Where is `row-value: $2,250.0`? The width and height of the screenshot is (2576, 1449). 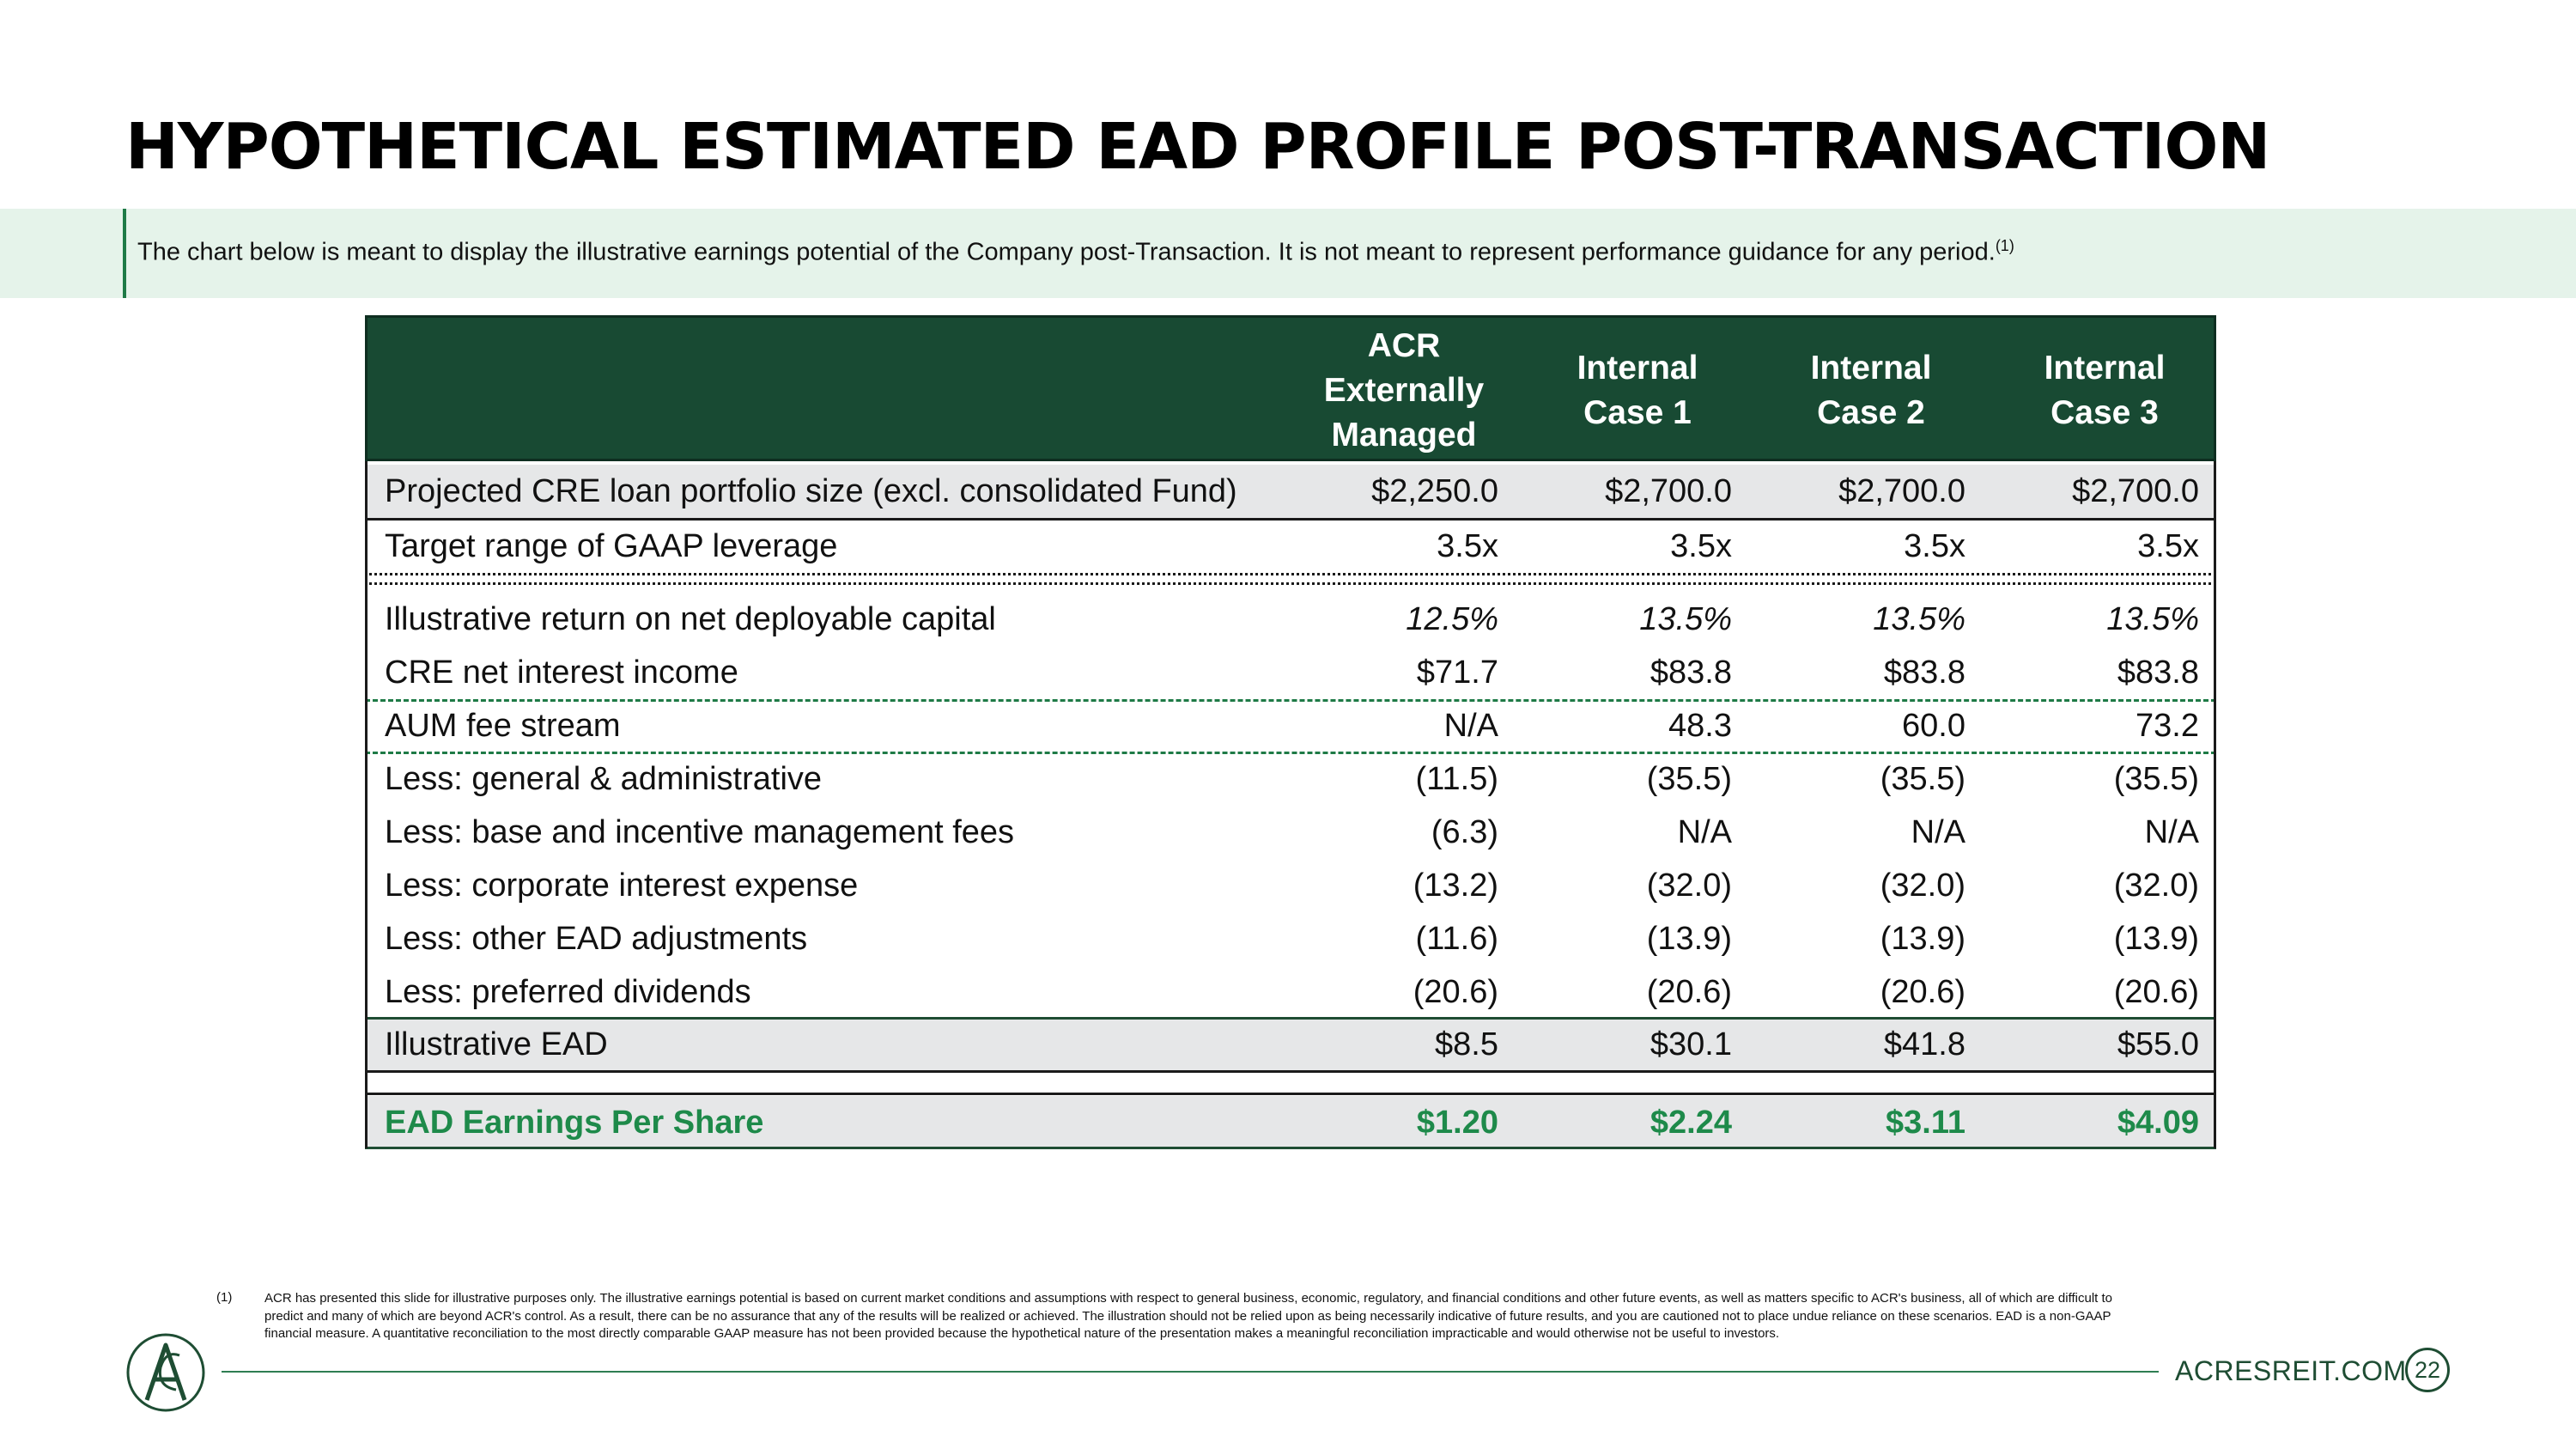
row-value: $2,250.0 is located at coordinates (1434, 491).